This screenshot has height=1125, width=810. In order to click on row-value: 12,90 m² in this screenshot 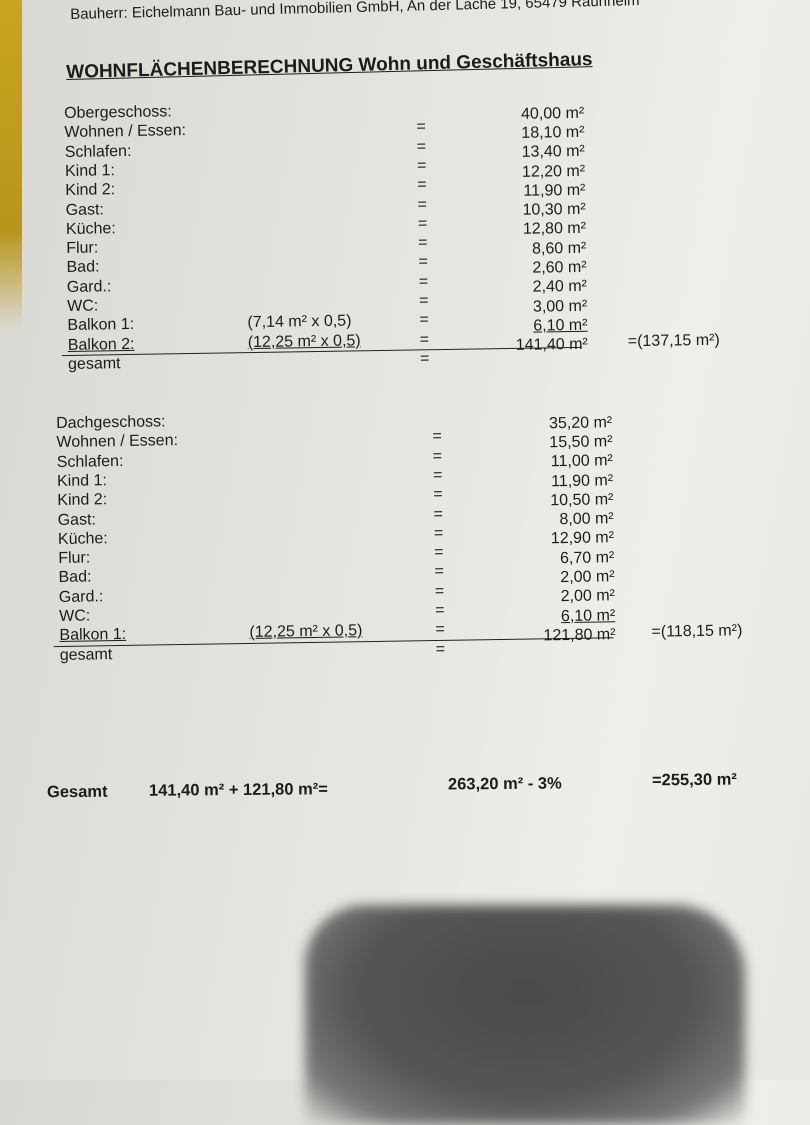, I will do `click(582, 538)`.